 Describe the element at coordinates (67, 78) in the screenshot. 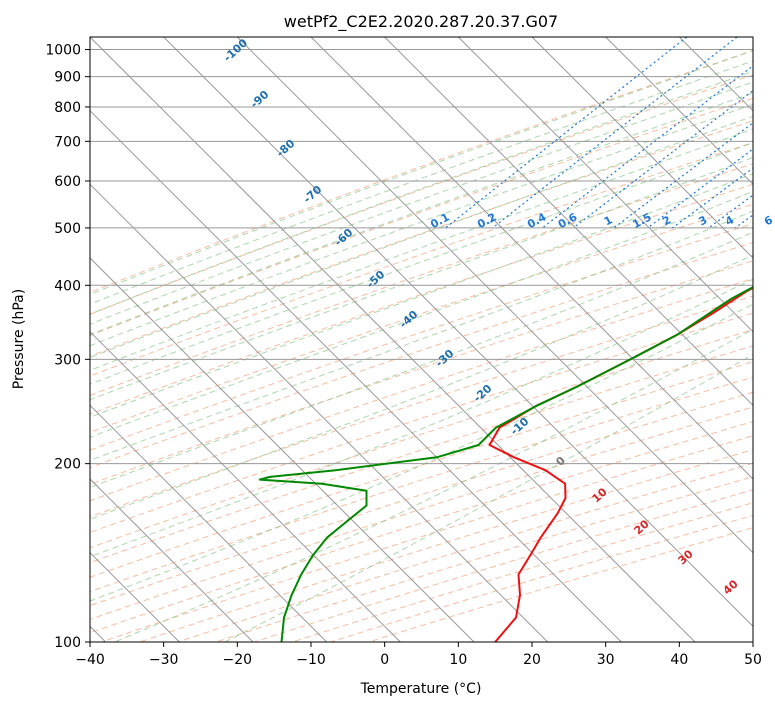

I see `y-tick-label: 900` at that location.